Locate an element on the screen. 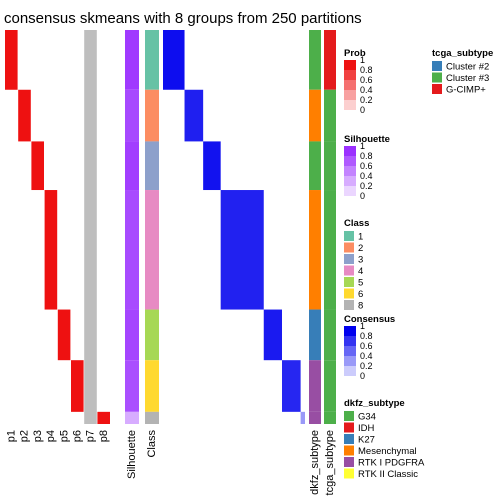  legend-label-tcga-subtype-Cluster #2: Cluster #2 is located at coordinates (467, 67).